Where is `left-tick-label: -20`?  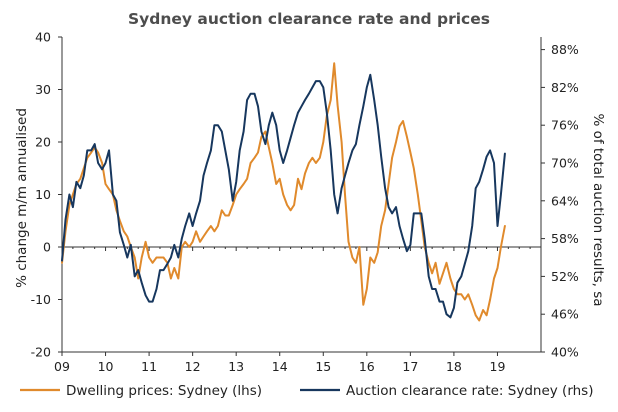
left-tick-label: -20 is located at coordinates (41, 352).